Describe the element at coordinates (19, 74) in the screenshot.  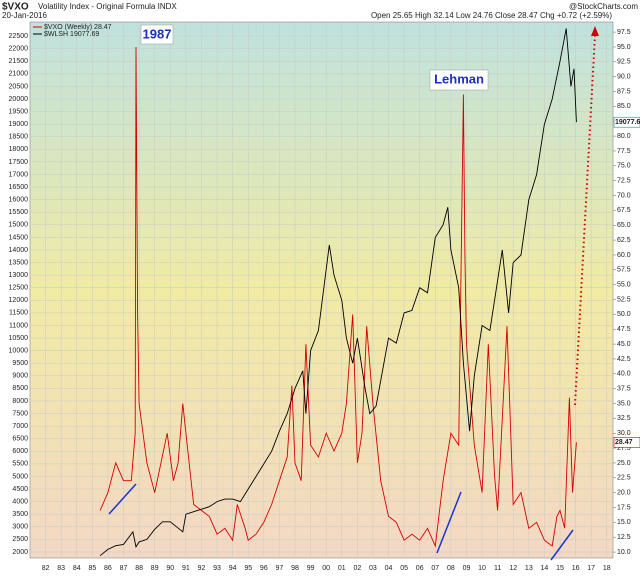
I see `y-tick-label: 21000` at that location.